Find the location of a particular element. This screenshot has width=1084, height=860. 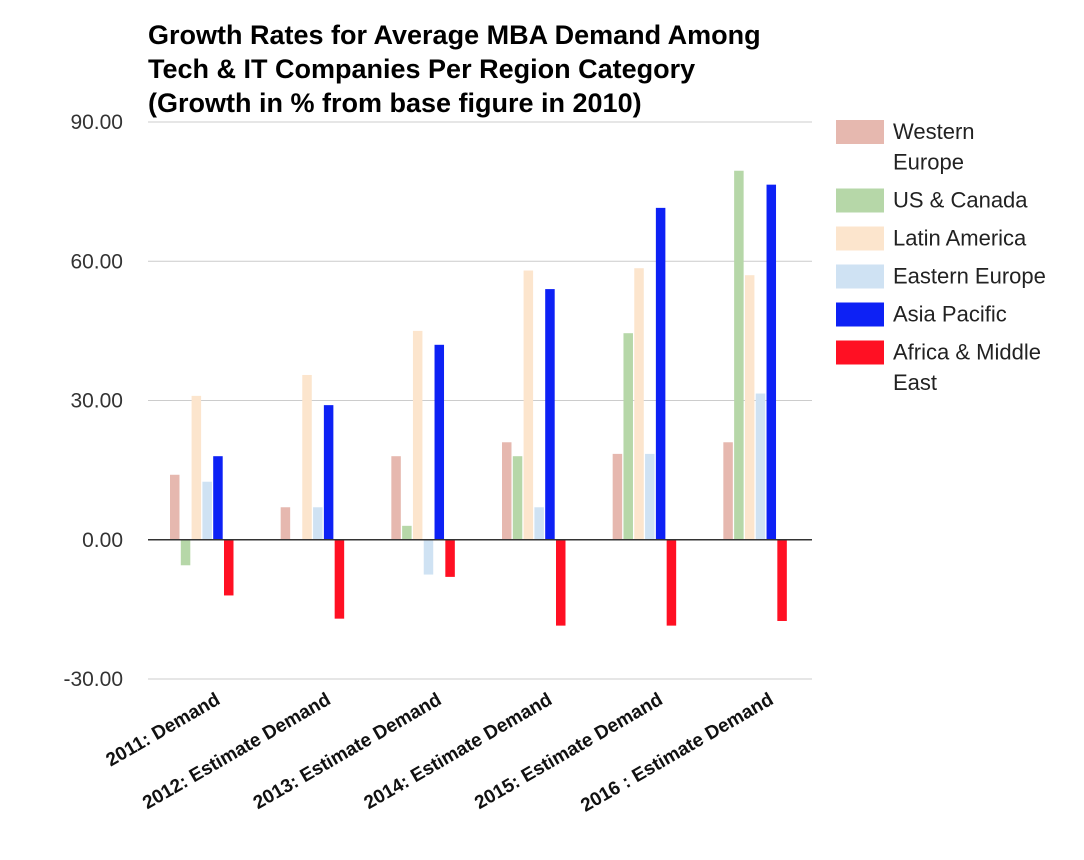

legend-label: Europe is located at coordinates (928, 162).